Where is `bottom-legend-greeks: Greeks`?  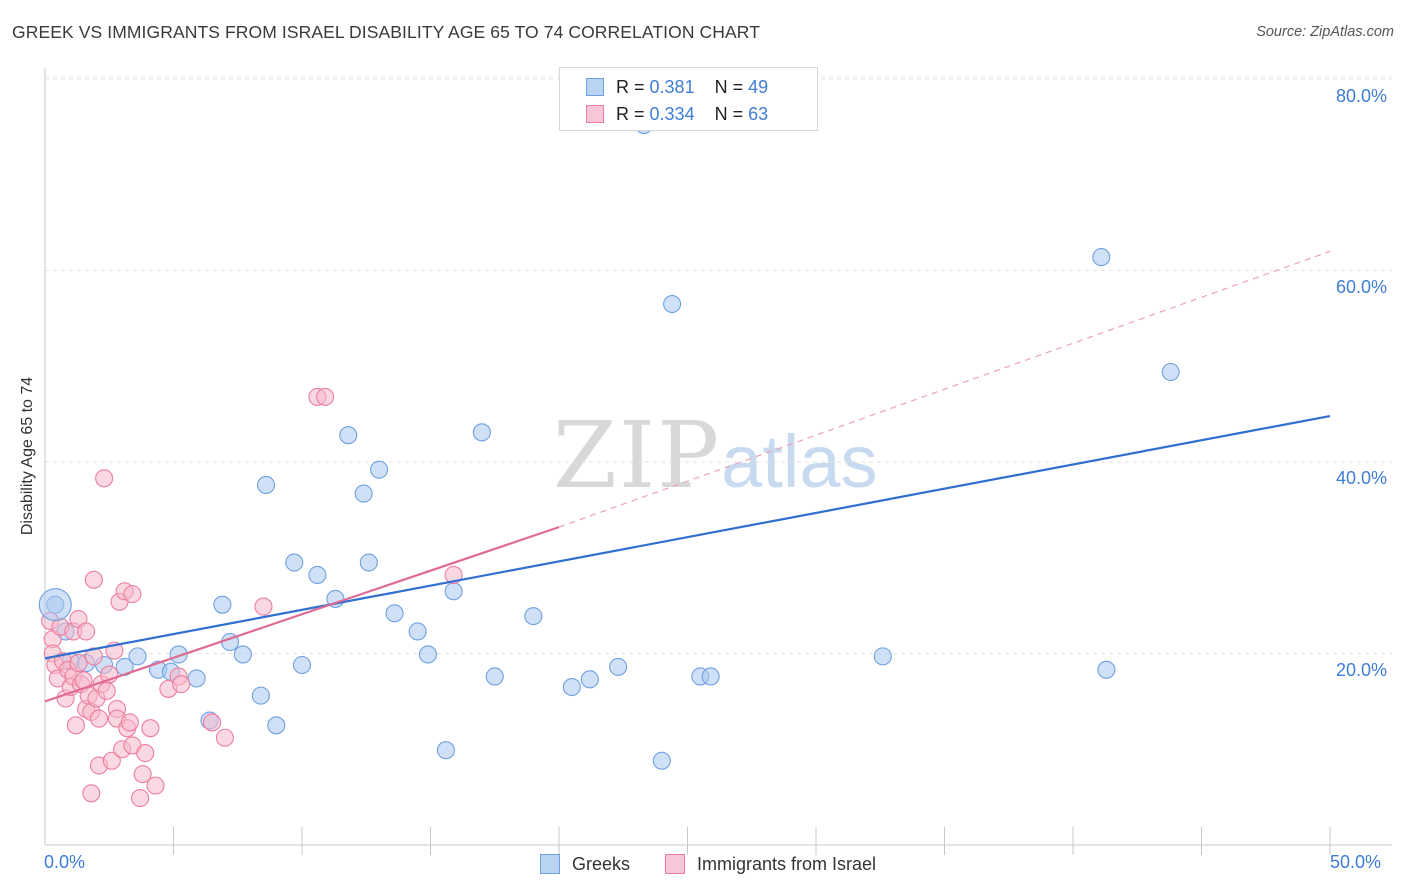 bottom-legend-greeks: Greeks is located at coordinates (585, 864).